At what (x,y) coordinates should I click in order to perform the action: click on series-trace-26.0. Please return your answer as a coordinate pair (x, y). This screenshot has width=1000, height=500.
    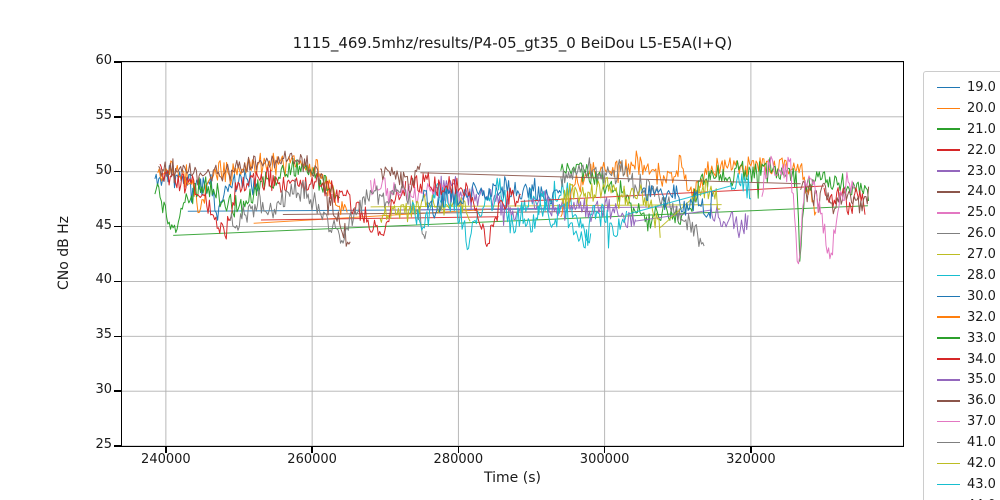
    Looking at the image, I should click on (328, 211).